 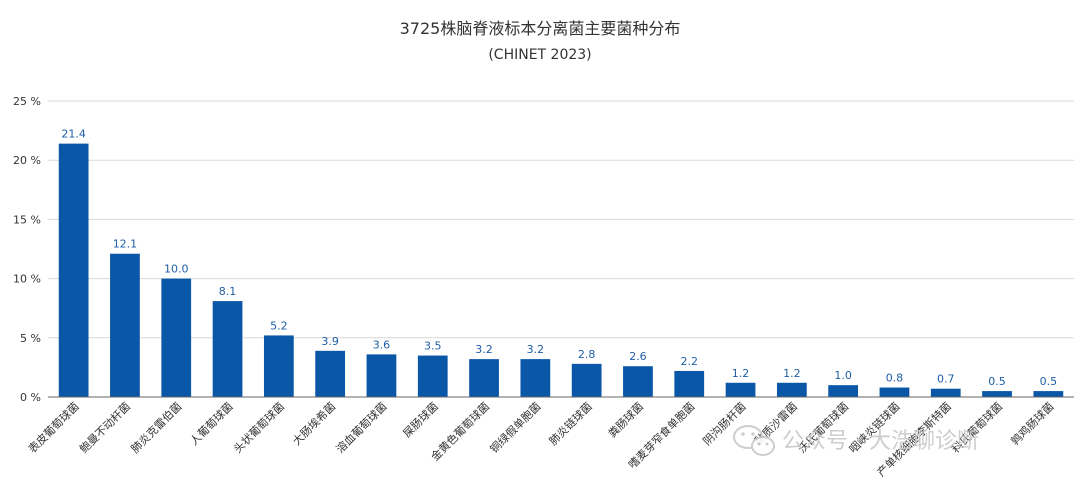 What do you see at coordinates (433, 346) in the screenshot?
I see `data-label: 3.5` at bounding box center [433, 346].